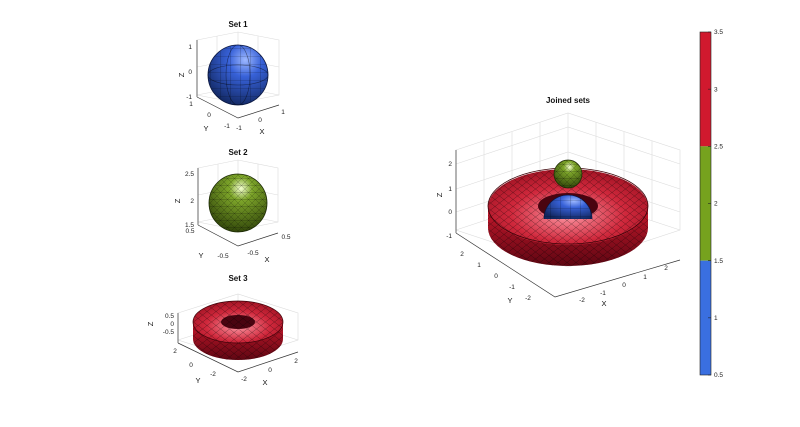  I want to click on chart-title: Set 1, so click(238, 24).